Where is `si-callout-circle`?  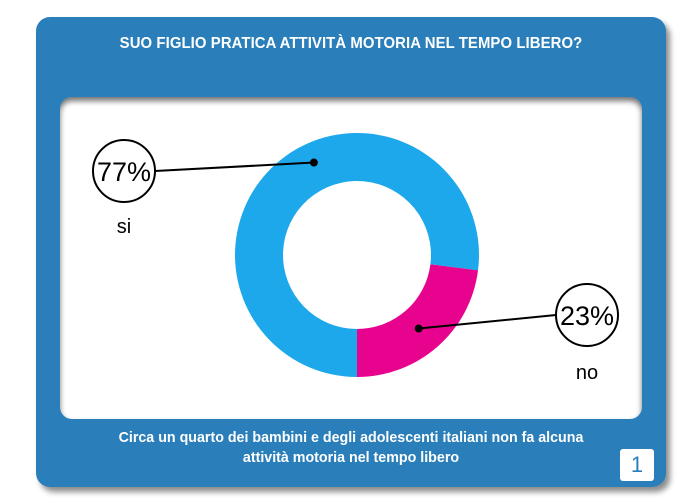
si-callout-circle is located at coordinates (124, 171).